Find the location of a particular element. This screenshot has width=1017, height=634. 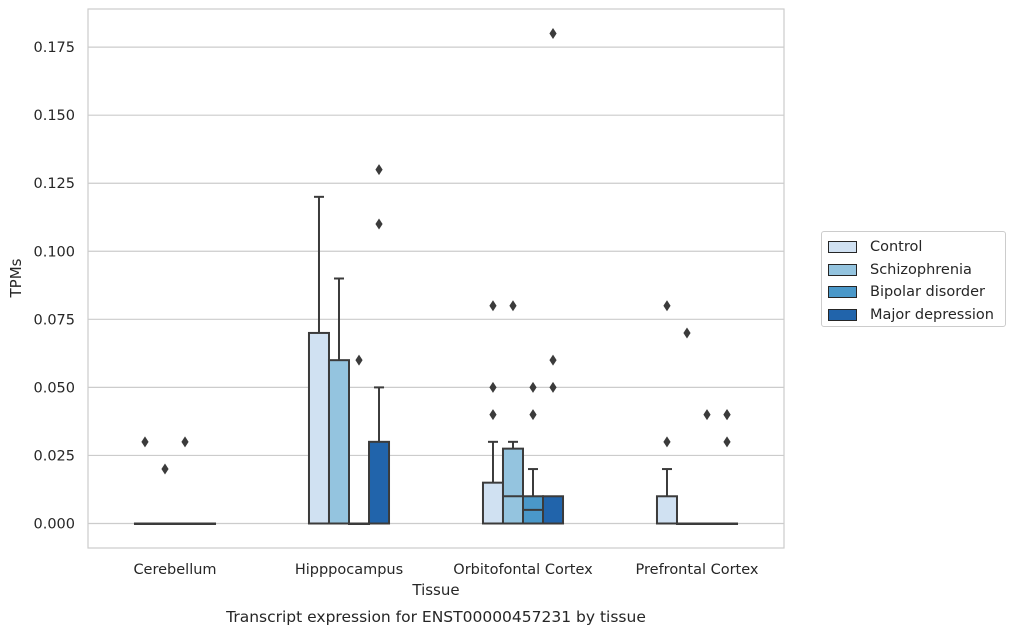

legend-label: Schizophrenia is located at coordinates (921, 269).